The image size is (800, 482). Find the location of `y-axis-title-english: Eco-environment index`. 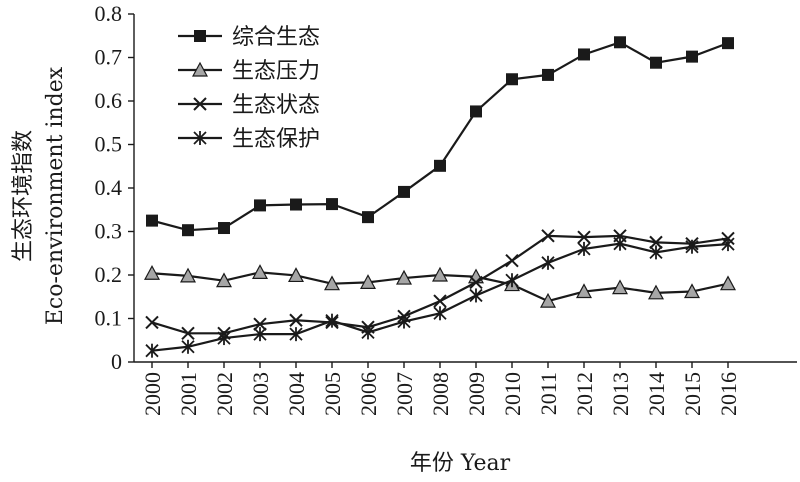

y-axis-title-english: Eco-environment index is located at coordinates (55, 195).